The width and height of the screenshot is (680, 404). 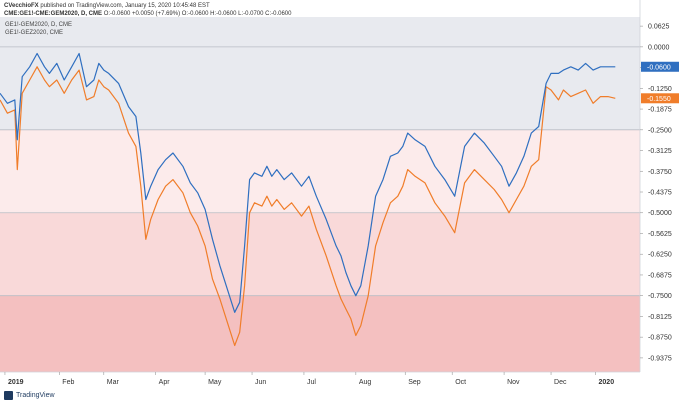 I want to click on brand-label: TradingView, so click(x=35, y=395).